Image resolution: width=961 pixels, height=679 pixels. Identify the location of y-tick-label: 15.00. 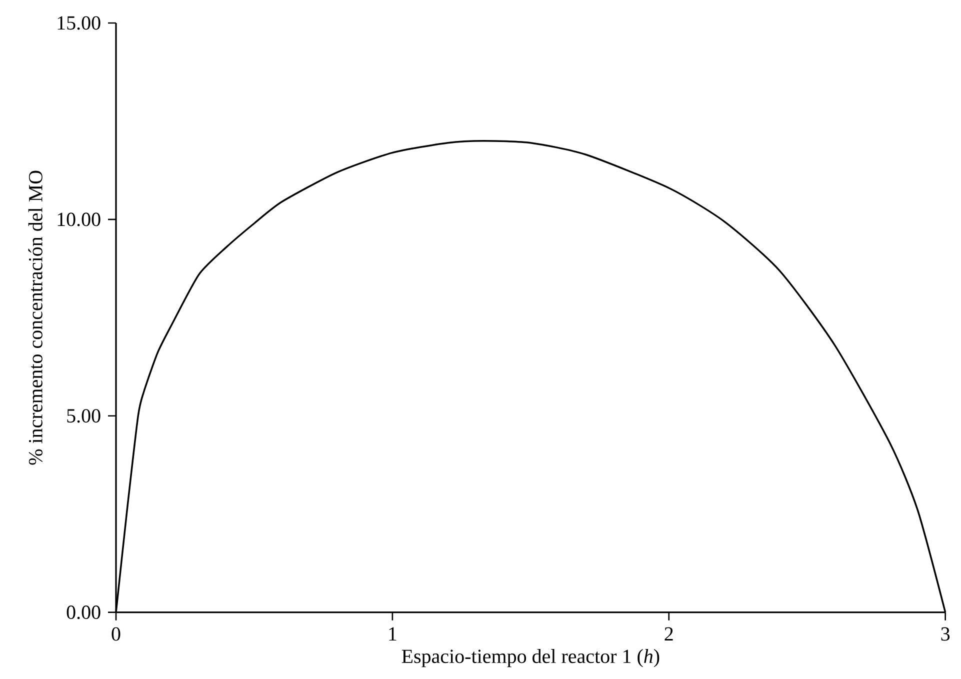
(79, 23).